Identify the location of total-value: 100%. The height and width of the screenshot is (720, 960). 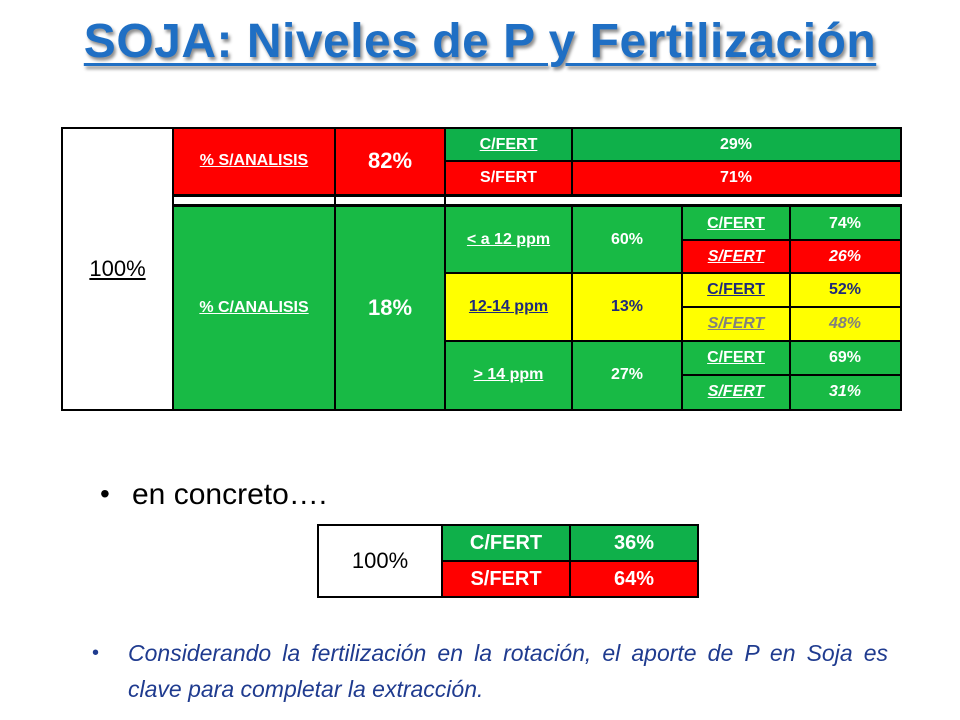
(117, 268).